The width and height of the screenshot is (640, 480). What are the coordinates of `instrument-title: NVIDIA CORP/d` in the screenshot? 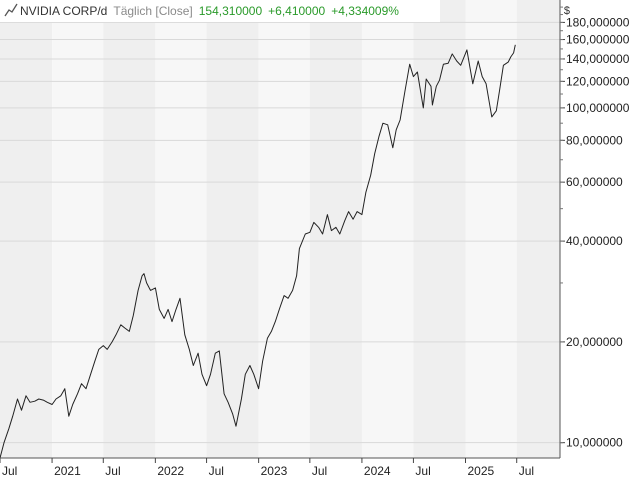 It's located at (64, 11).